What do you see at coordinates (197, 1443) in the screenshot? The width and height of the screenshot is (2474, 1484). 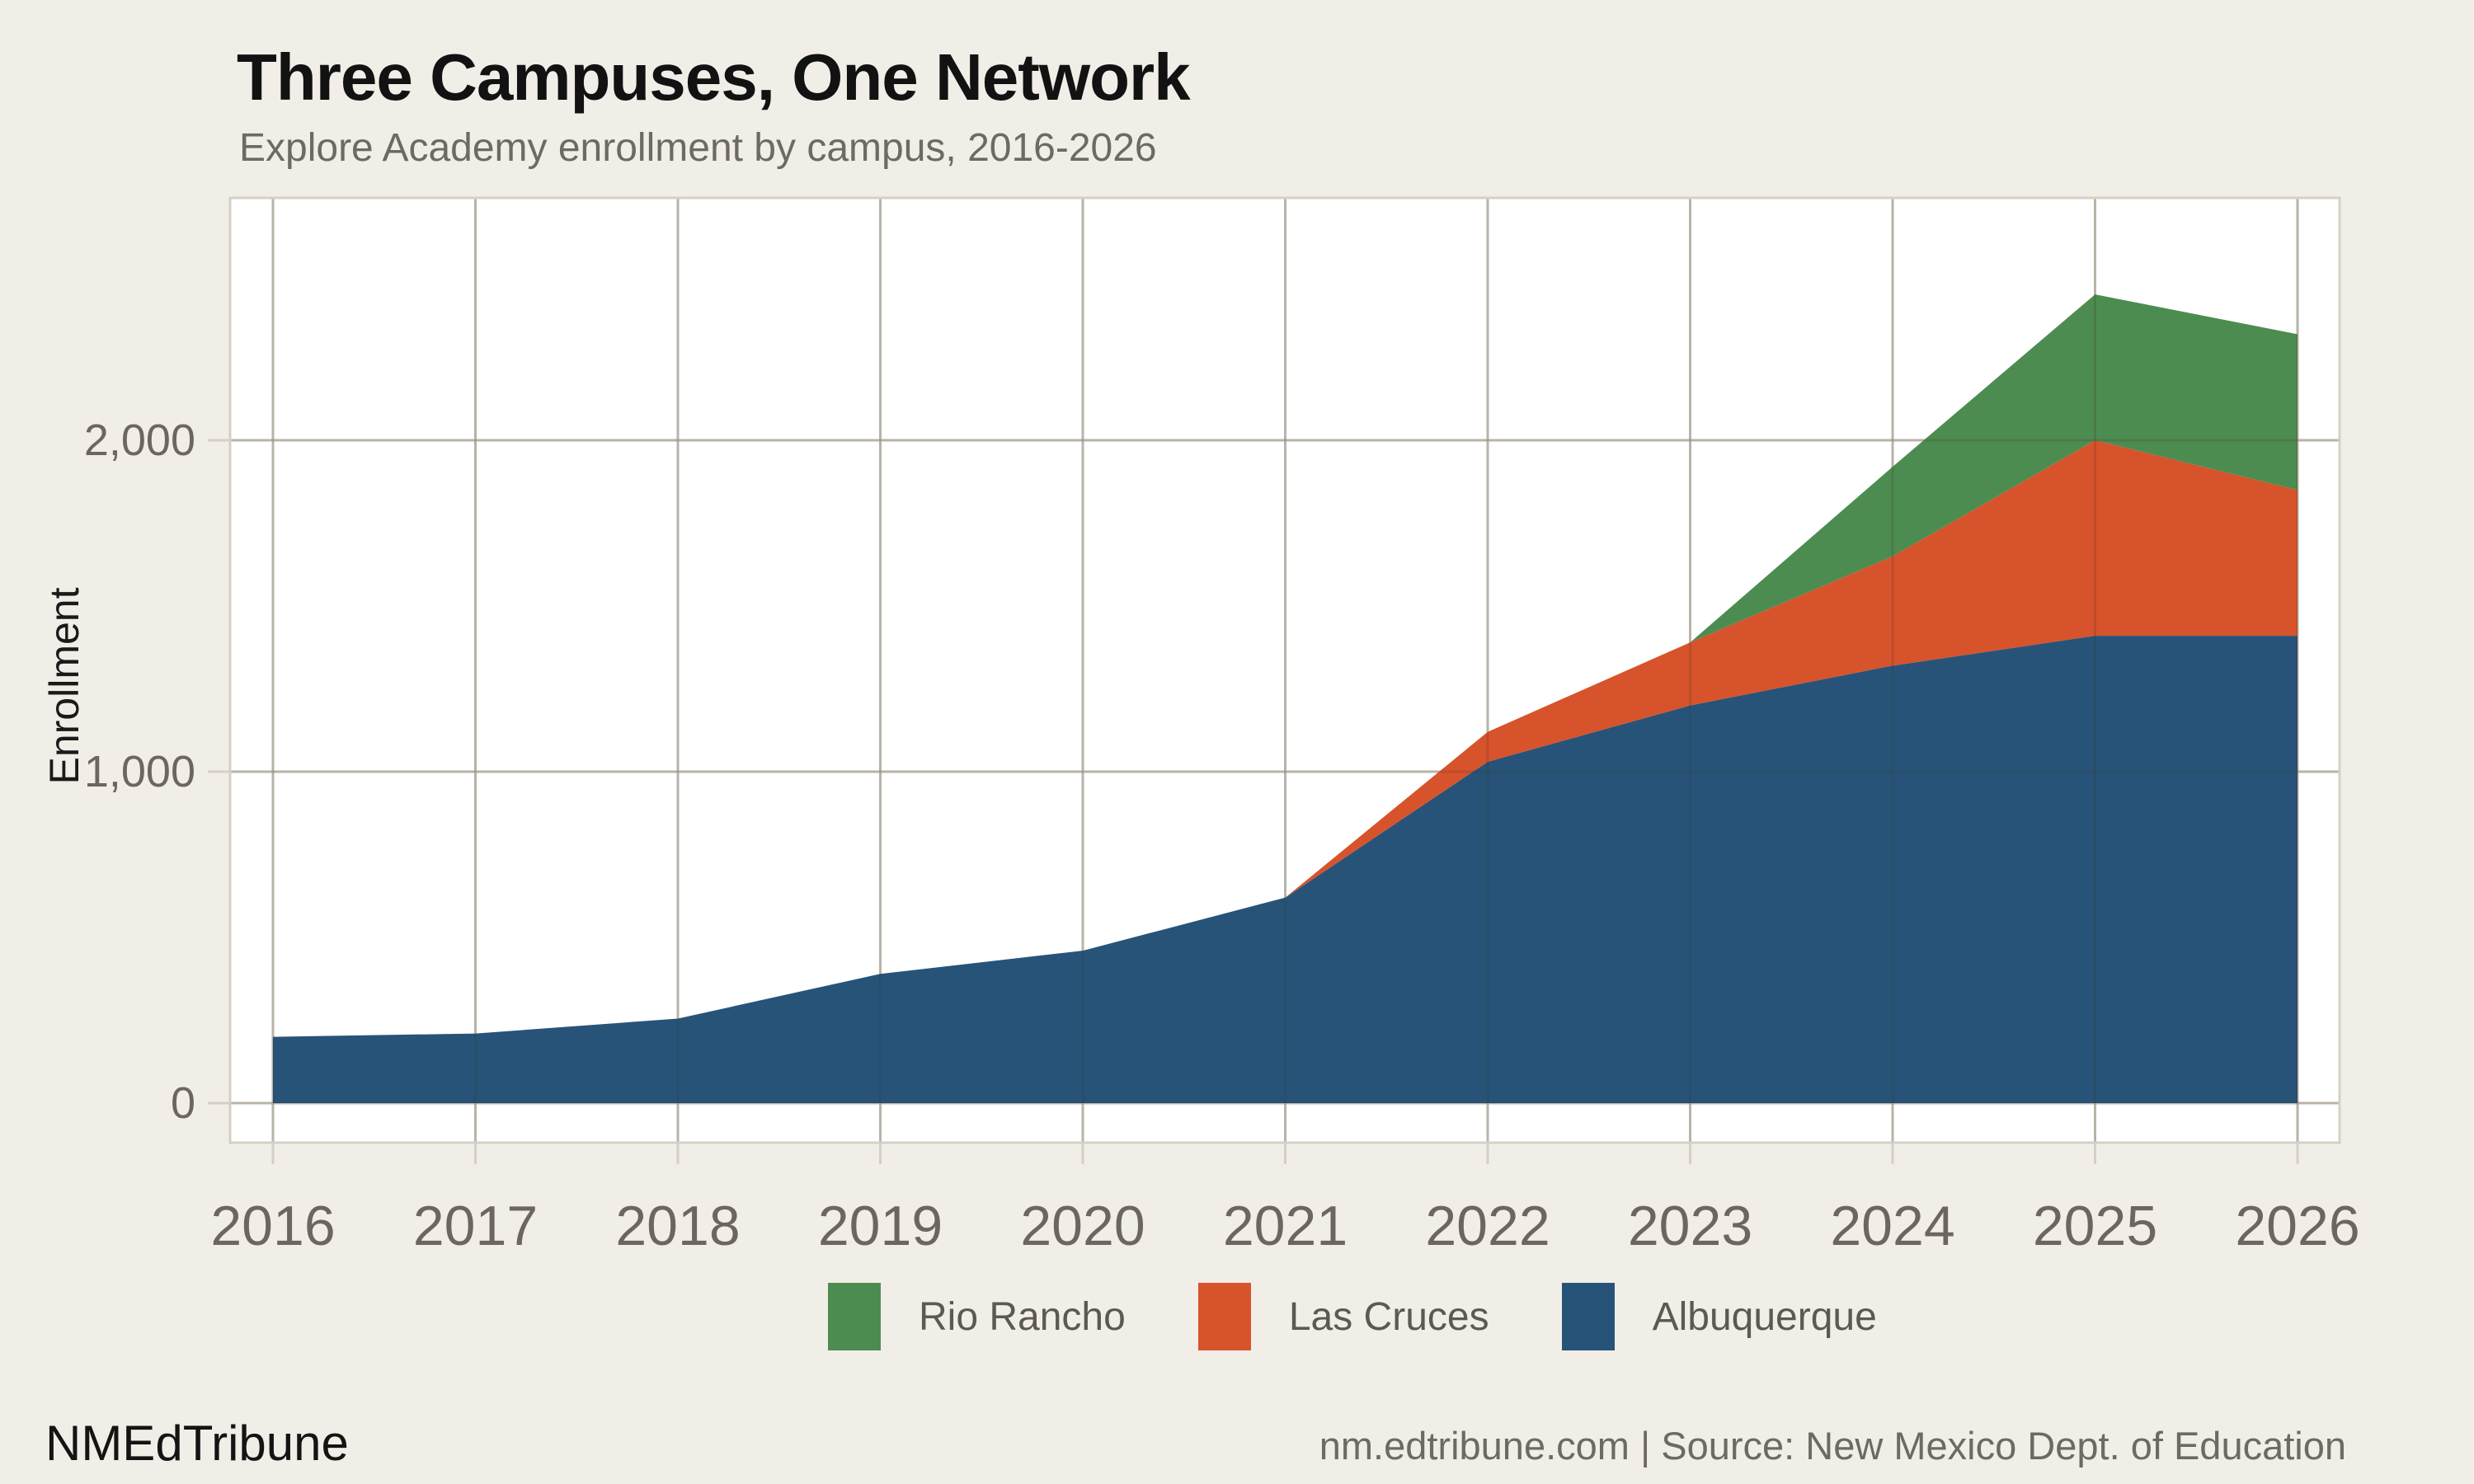 I see `footer-brand: NMEdTribune` at bounding box center [197, 1443].